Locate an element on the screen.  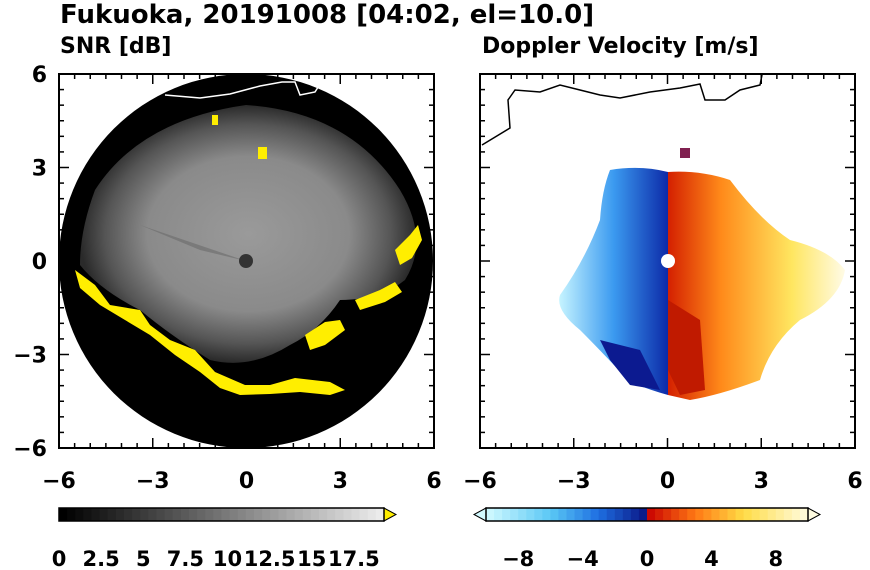
velocity-x-tick-label: −6 is located at coordinates (480, 481).